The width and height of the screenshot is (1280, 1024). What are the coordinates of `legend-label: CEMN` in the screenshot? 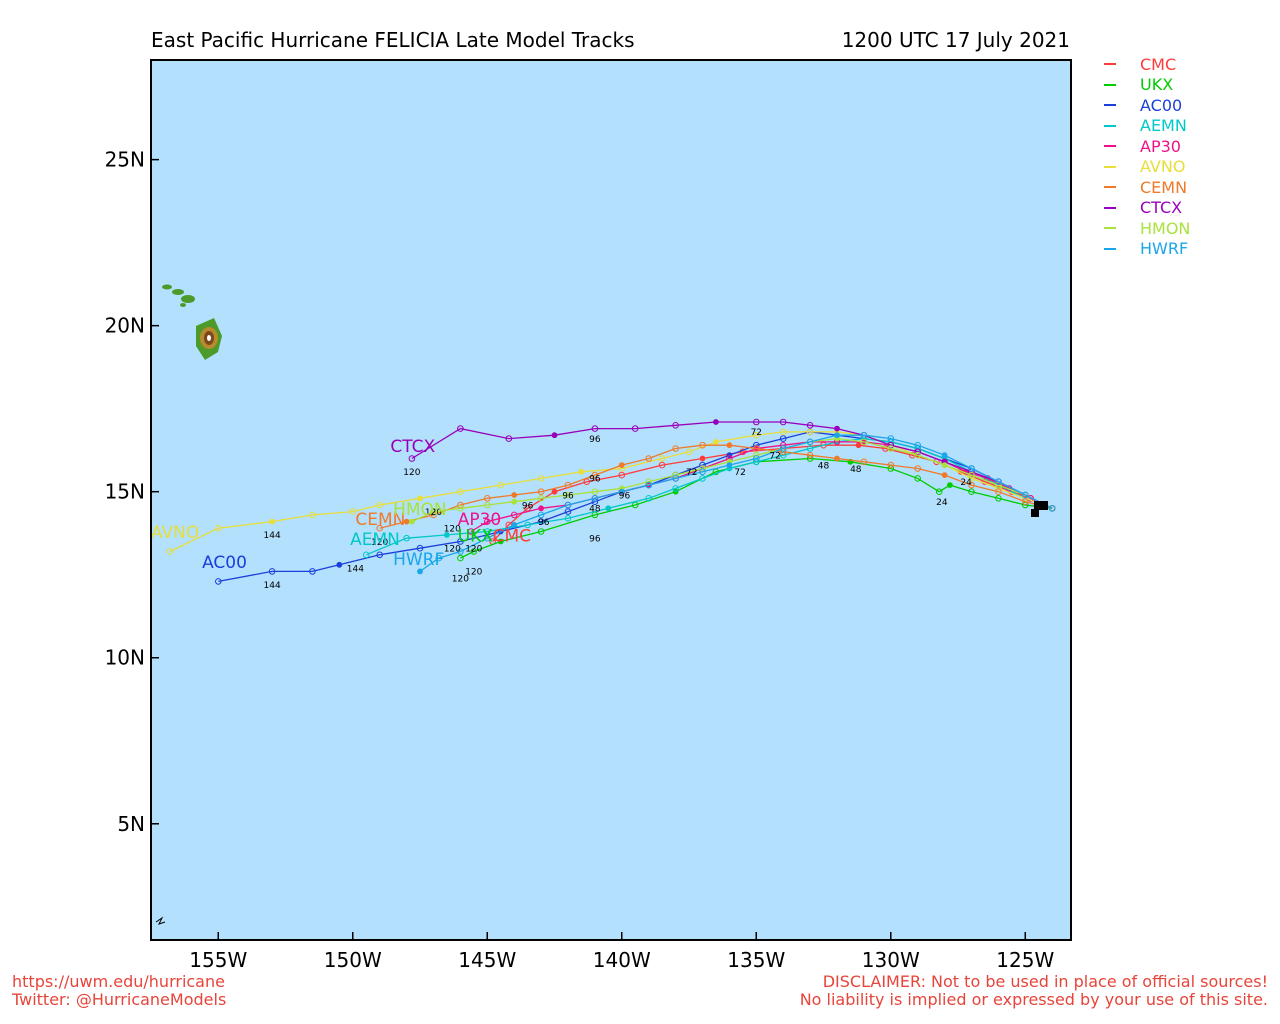 It's located at (1164, 187).